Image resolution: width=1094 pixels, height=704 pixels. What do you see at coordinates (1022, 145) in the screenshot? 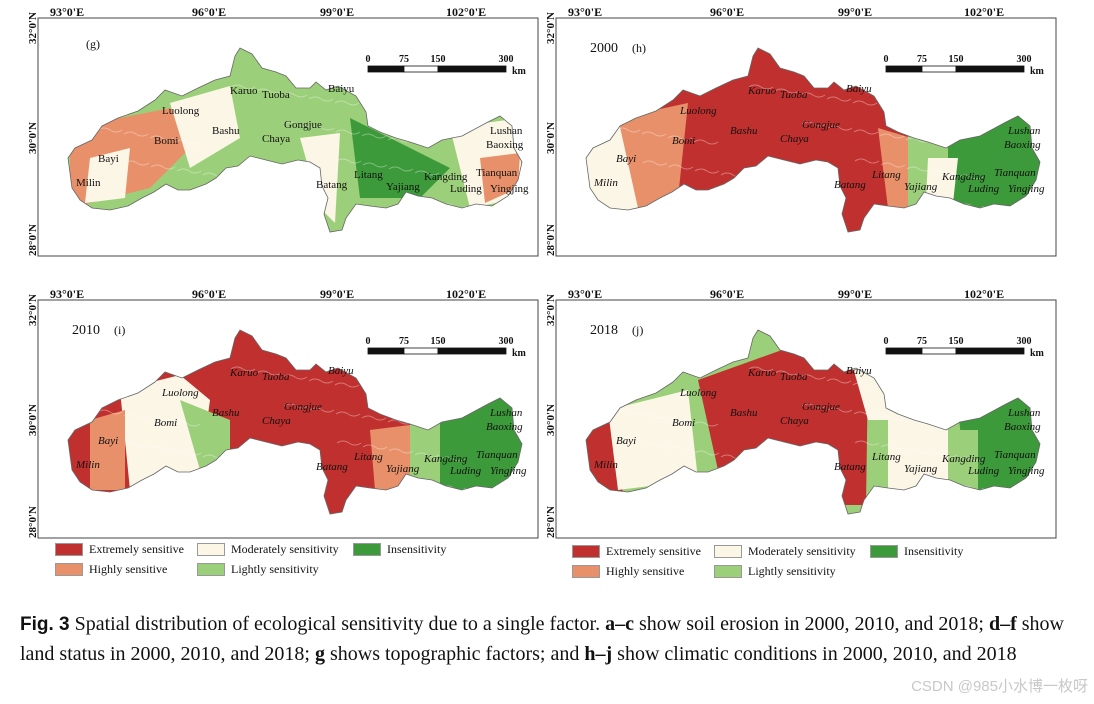
I see `place-label: Baoxing` at bounding box center [1022, 145].